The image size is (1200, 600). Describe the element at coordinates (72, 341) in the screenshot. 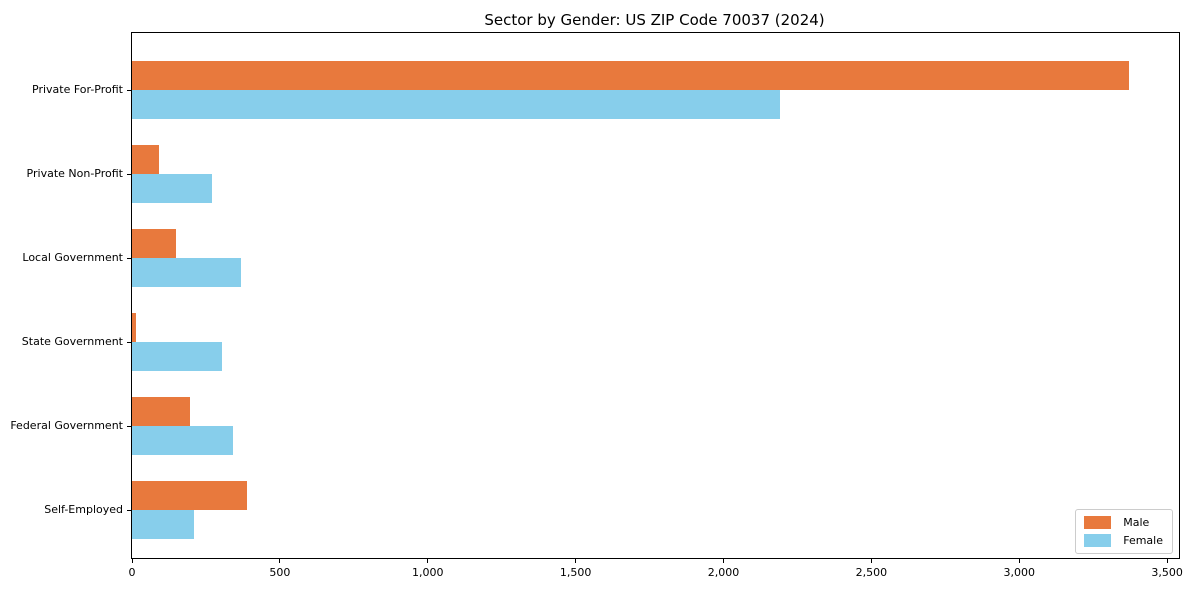

I see `y-tick-label-state-government: State Government` at that location.